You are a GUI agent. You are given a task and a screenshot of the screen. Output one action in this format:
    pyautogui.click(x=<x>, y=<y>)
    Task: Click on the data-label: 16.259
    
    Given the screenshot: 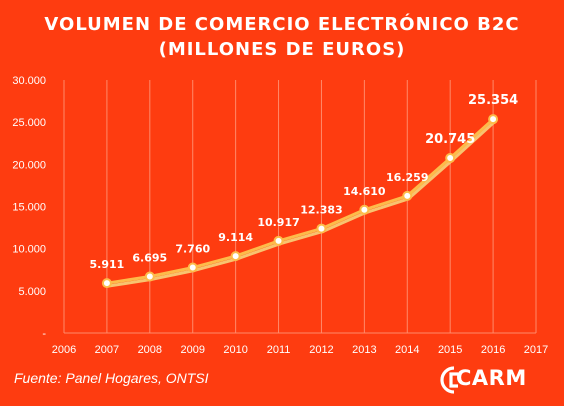 What is the action you would take?
    pyautogui.click(x=407, y=177)
    